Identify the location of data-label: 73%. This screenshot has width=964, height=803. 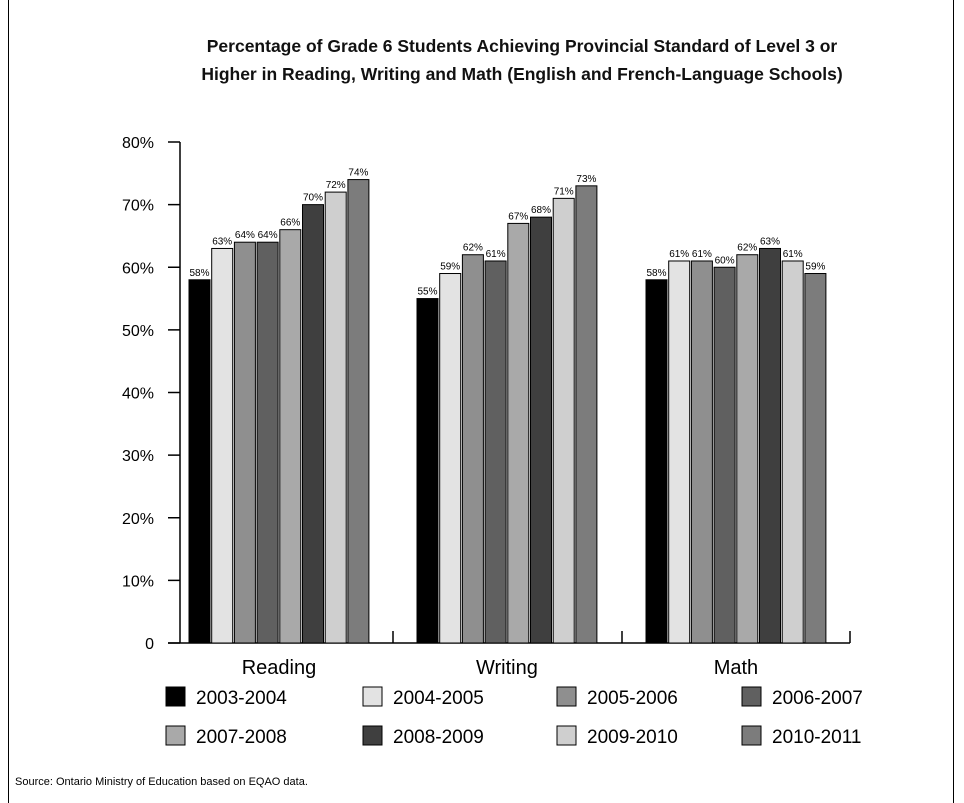
(586, 179).